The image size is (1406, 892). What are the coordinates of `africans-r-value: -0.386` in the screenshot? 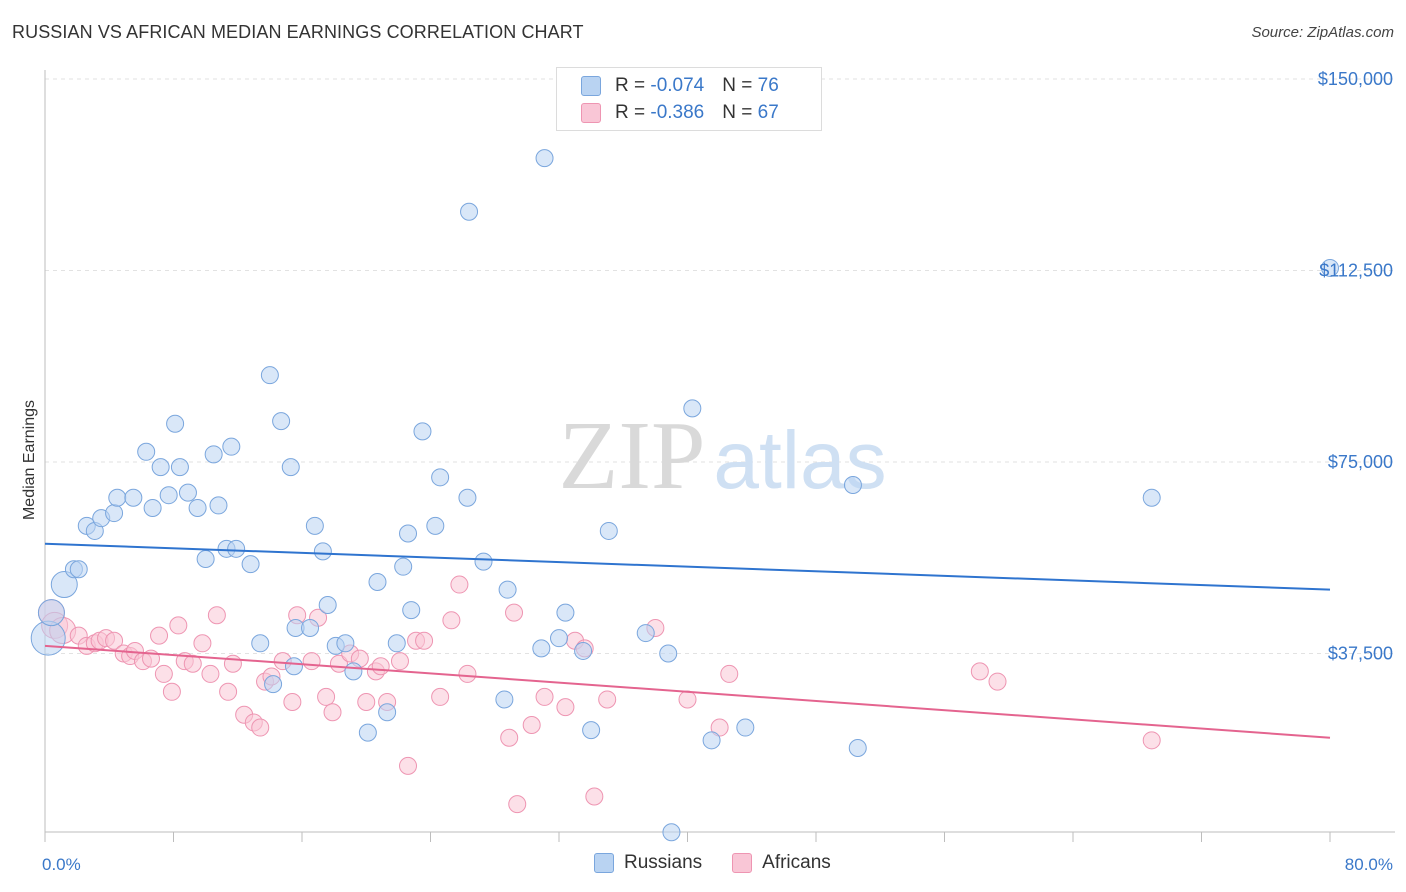 It's located at (677, 112).